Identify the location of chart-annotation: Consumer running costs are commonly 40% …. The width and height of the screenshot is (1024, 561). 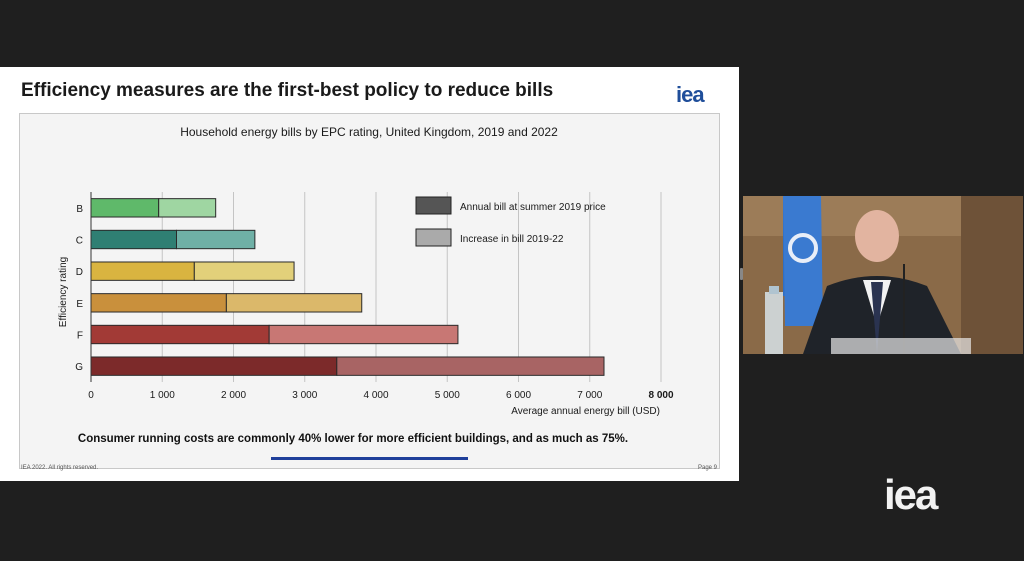
(353, 439).